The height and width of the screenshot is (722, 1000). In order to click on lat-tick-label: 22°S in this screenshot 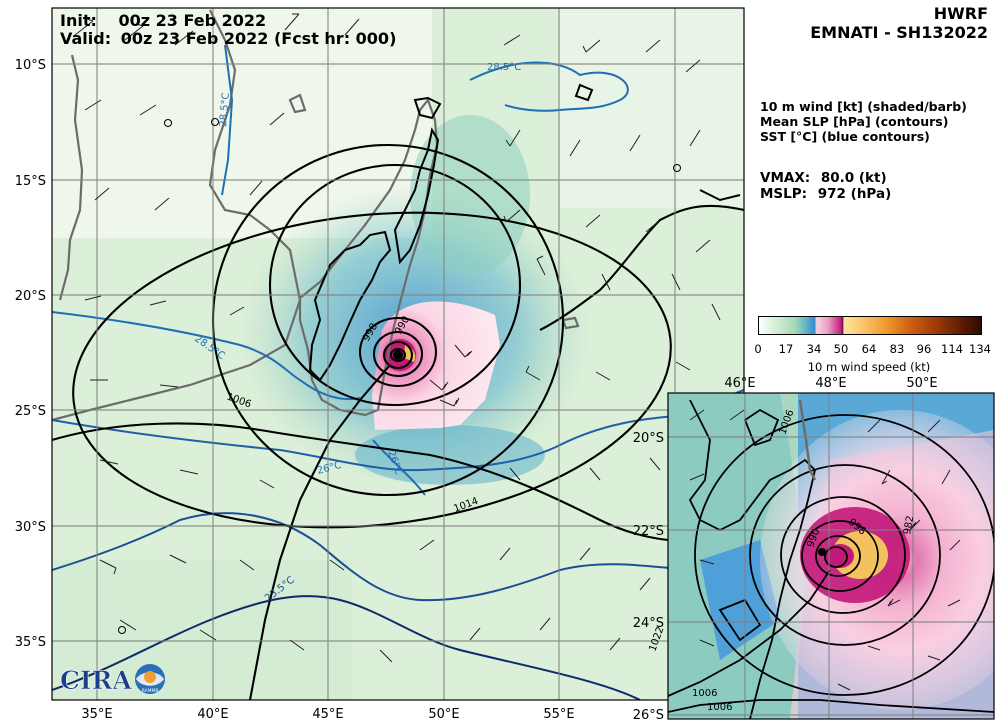, I will do `click(648, 531)`.